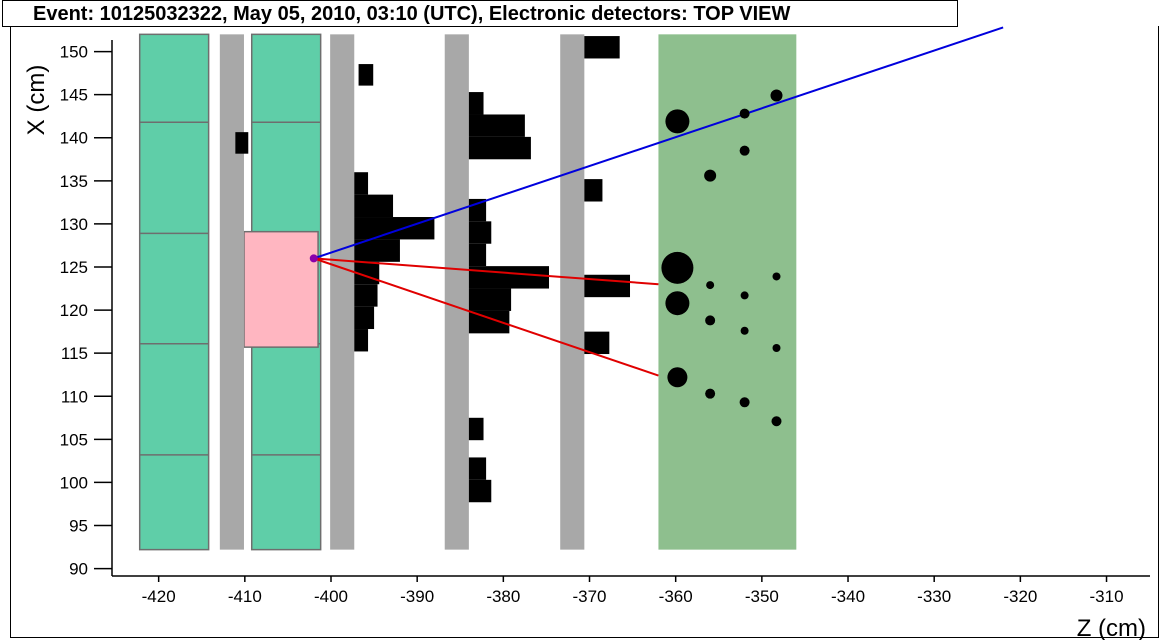 This screenshot has height=640, width=1160. I want to click on y-tick-label: 100, so click(74, 482).